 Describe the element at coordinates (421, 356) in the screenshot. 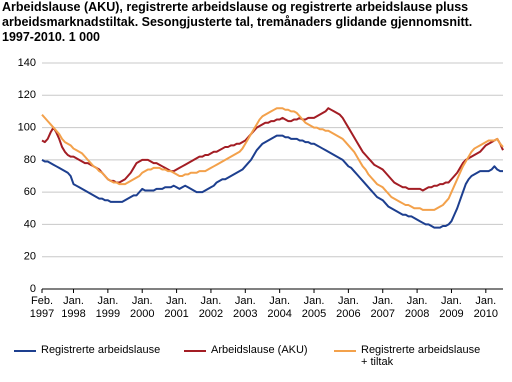

I see `legend-label: Registrerte arbeidslause + tiltak` at that location.